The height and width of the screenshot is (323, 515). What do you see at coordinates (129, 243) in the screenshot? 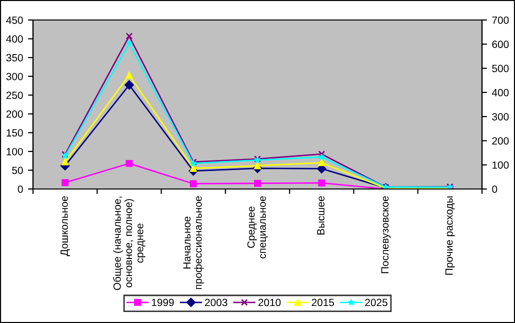
I see `x-tick-label: Общее (начальное, основное, полное) среднее` at bounding box center [129, 243].